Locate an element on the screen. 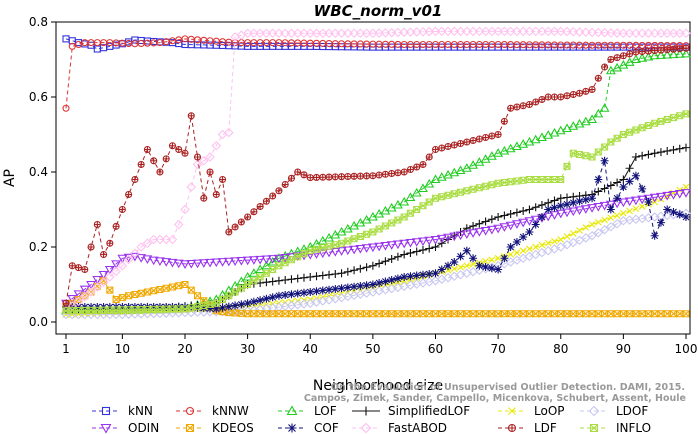  legend-item-knn: kNN is located at coordinates (122, 411).